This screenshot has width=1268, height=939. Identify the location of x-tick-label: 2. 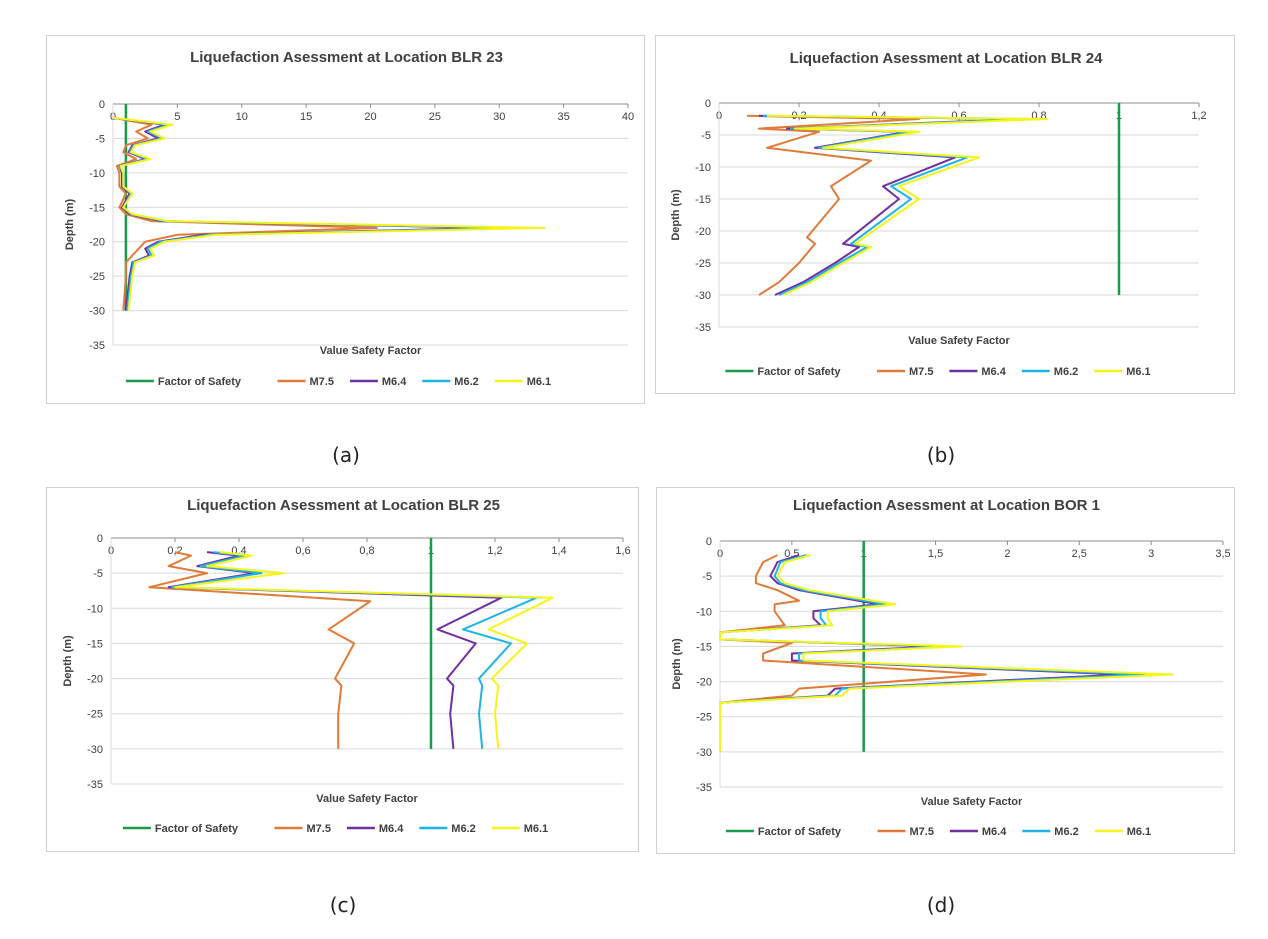
(1007, 554).